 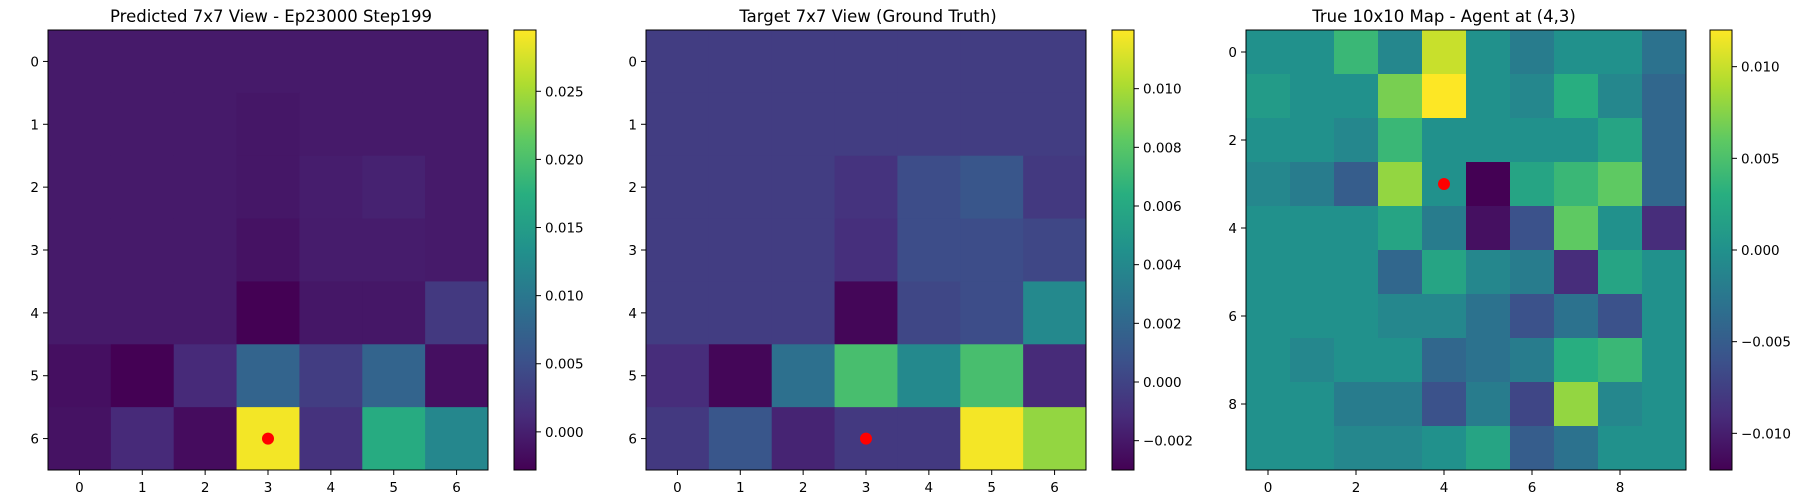 I want to click on x-tick-label: 1, so click(x=740, y=488).